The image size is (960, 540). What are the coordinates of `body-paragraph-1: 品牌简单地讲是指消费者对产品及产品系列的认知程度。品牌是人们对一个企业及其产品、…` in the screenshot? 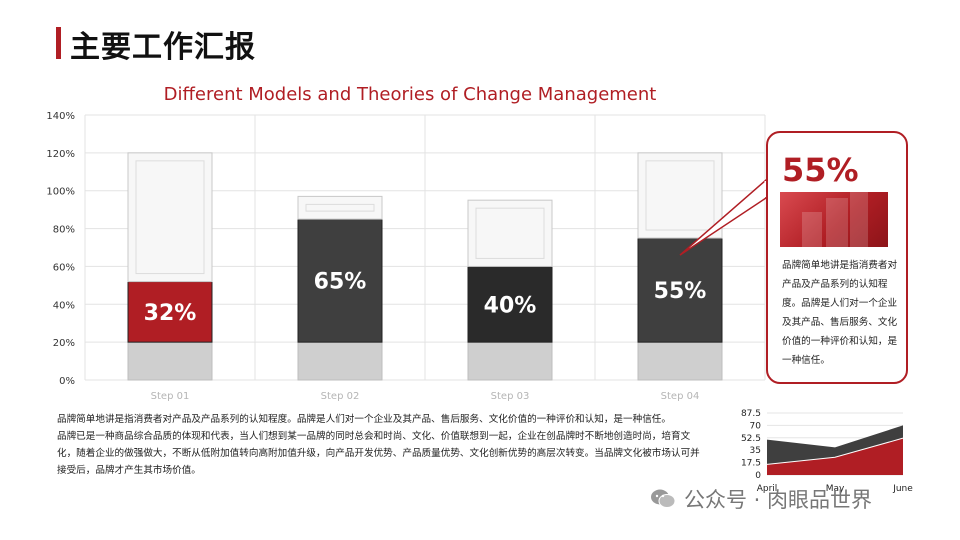 It's located at (364, 419).